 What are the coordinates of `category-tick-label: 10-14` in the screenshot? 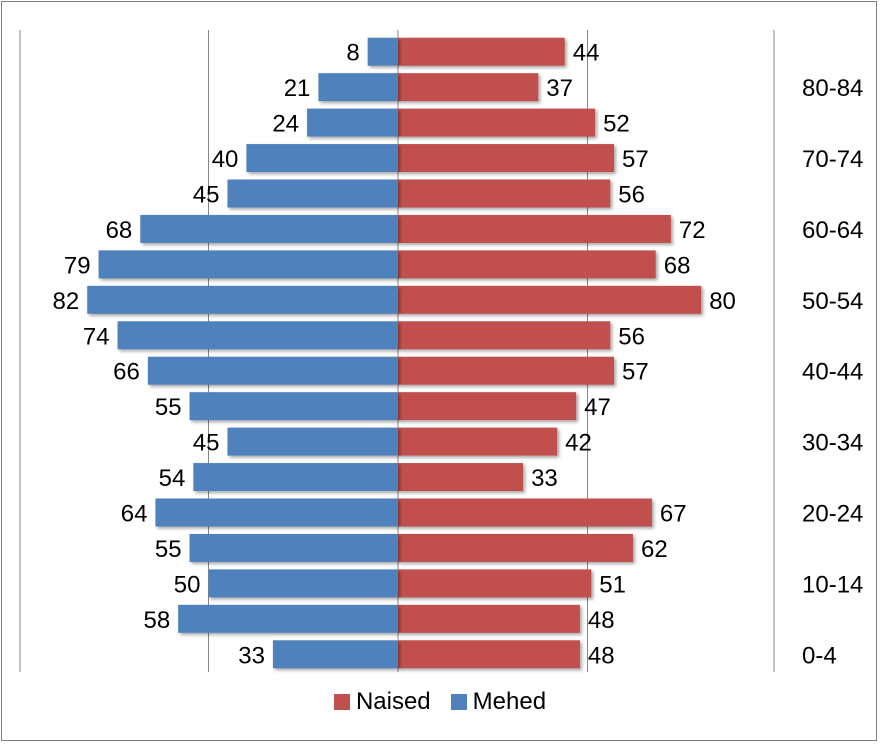 It's located at (832, 584).